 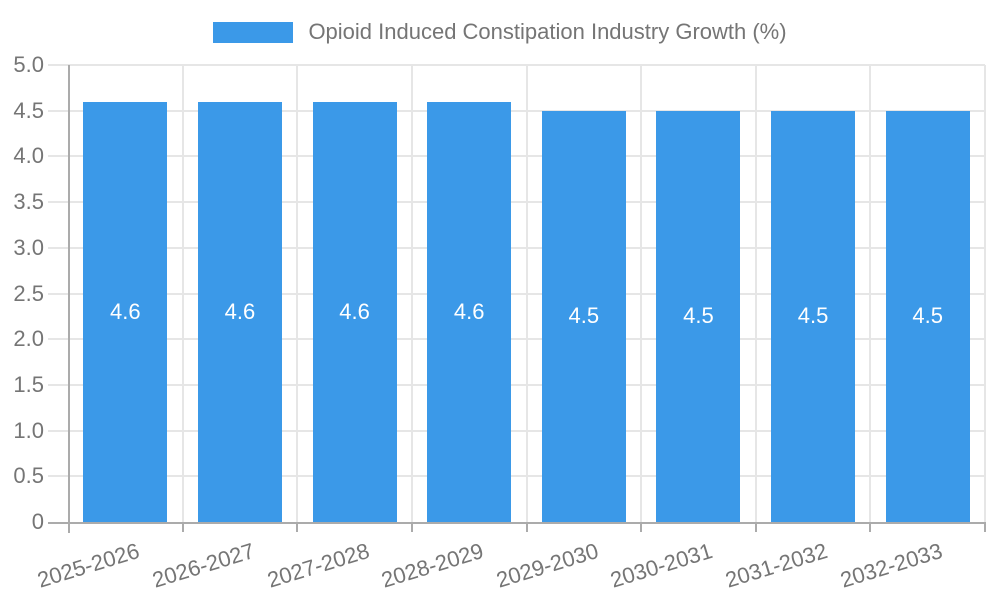 What do you see at coordinates (253, 32) in the screenshot?
I see `legend-swatch` at bounding box center [253, 32].